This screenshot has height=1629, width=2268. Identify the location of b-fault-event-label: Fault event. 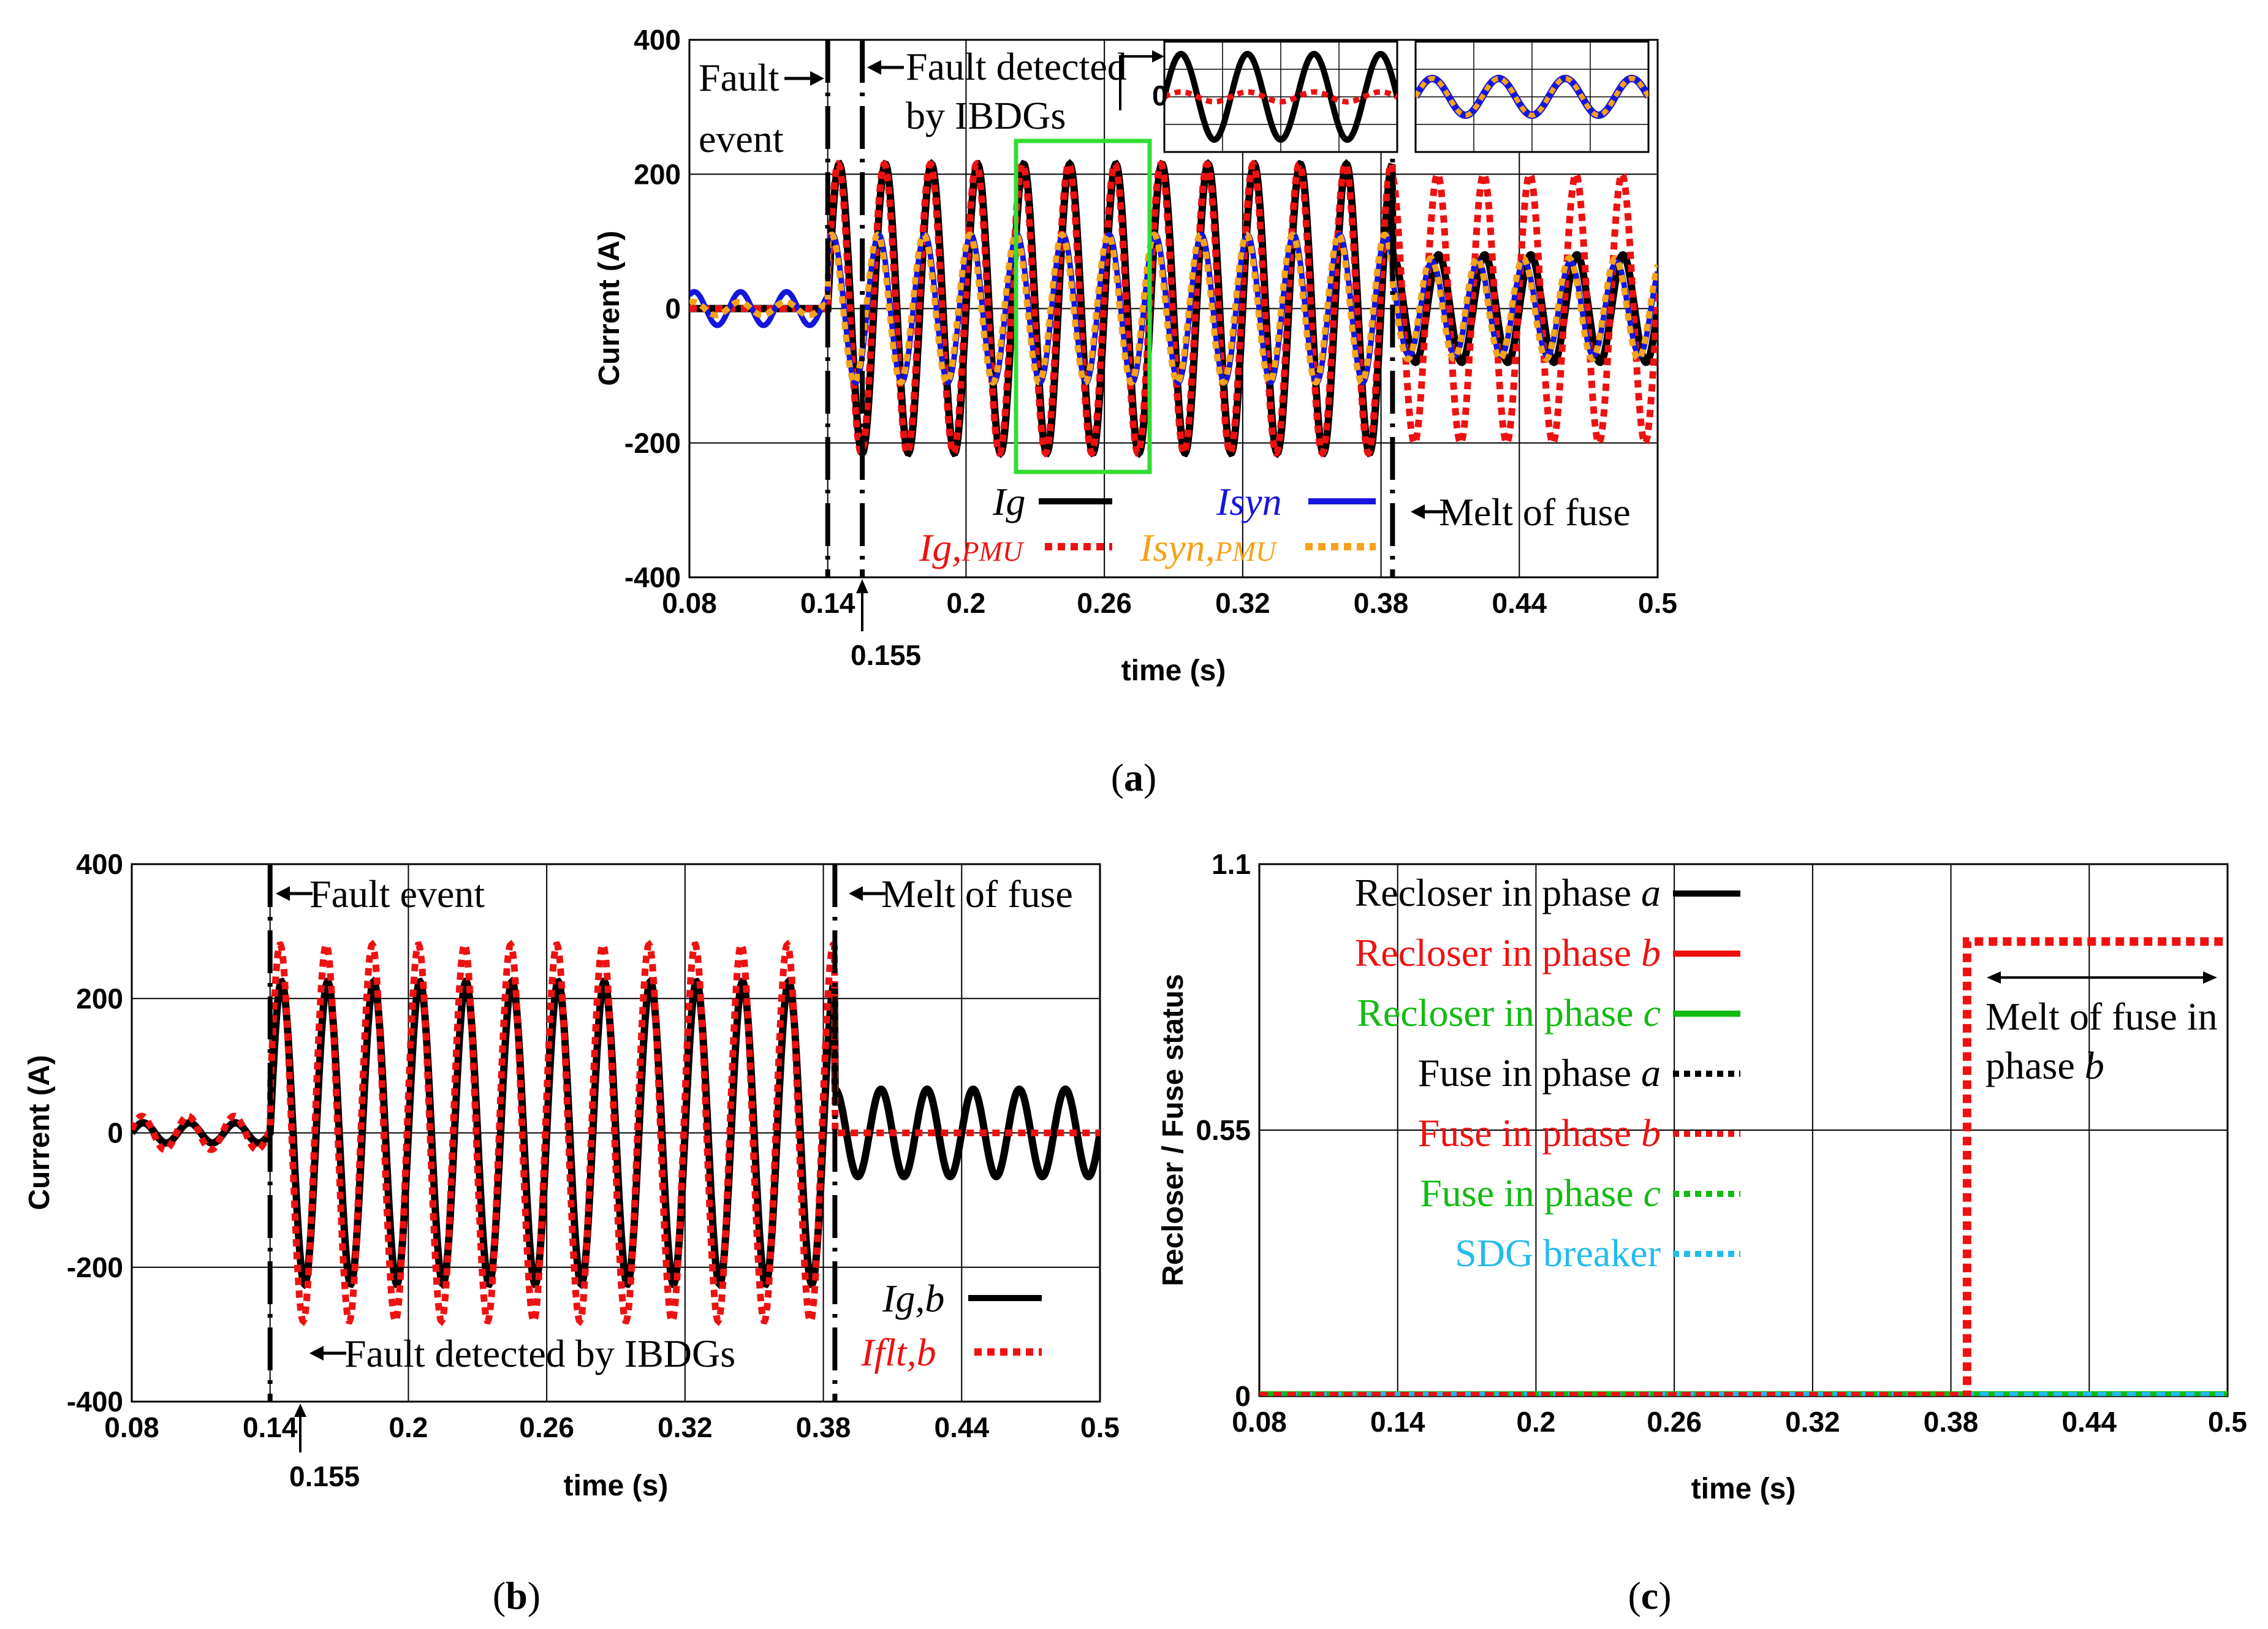
(397, 894).